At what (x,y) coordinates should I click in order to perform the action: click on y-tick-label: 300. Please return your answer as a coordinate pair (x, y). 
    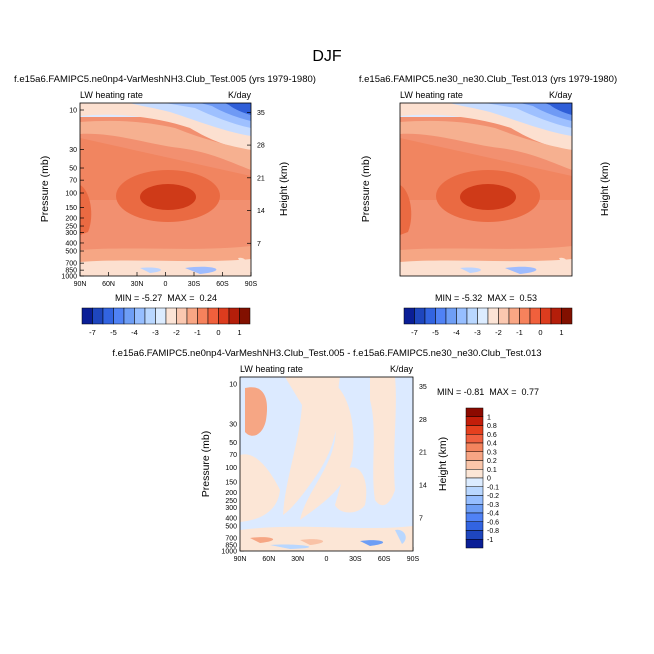
    Looking at the image, I should click on (231, 508).